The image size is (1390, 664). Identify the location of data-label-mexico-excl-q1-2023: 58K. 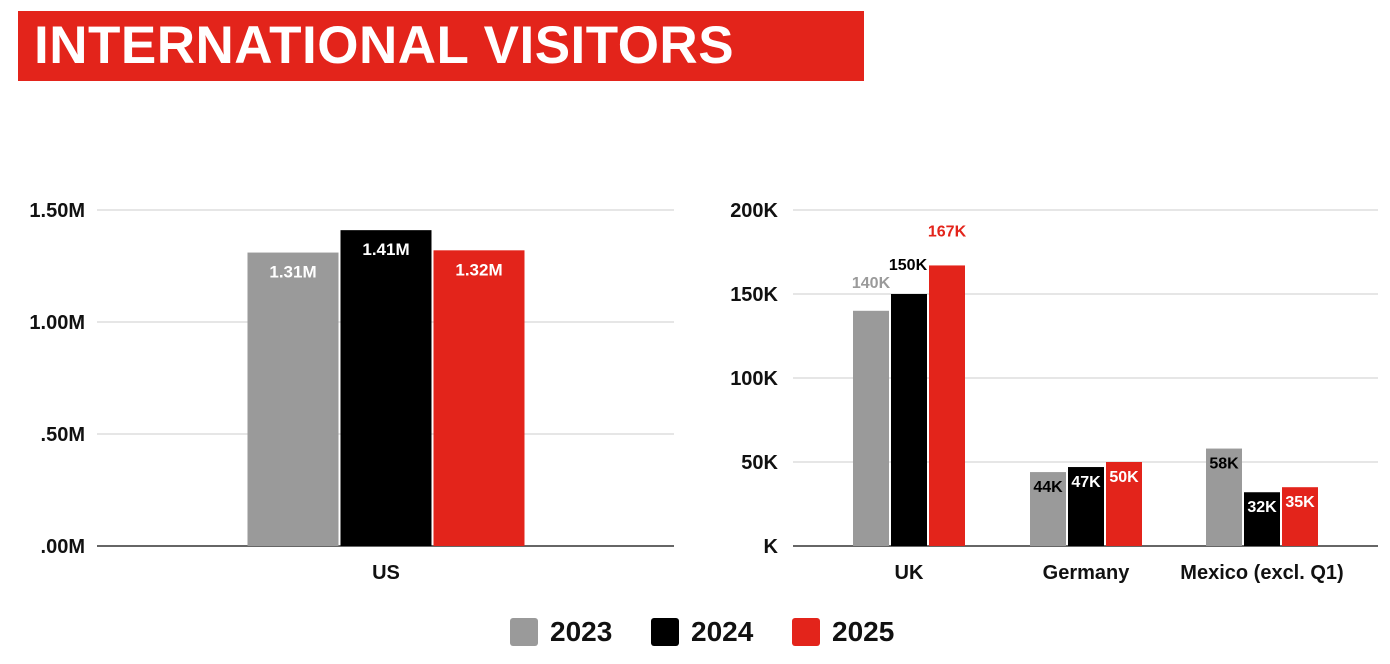
(1224, 464).